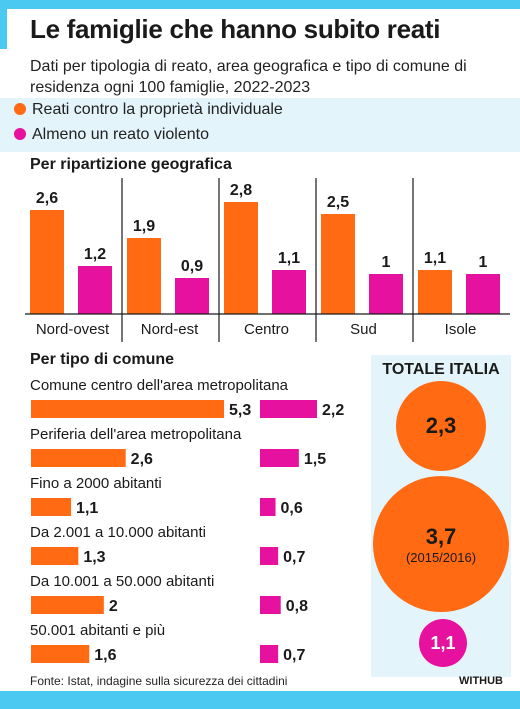 The height and width of the screenshot is (709, 520). I want to click on totale-reference-note: (2015/2016), so click(441, 557).